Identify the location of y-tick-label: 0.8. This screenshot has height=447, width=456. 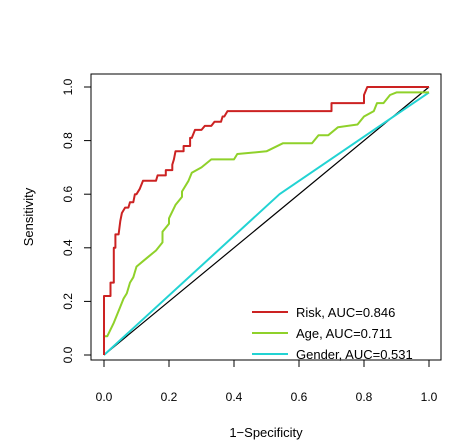
(68, 140).